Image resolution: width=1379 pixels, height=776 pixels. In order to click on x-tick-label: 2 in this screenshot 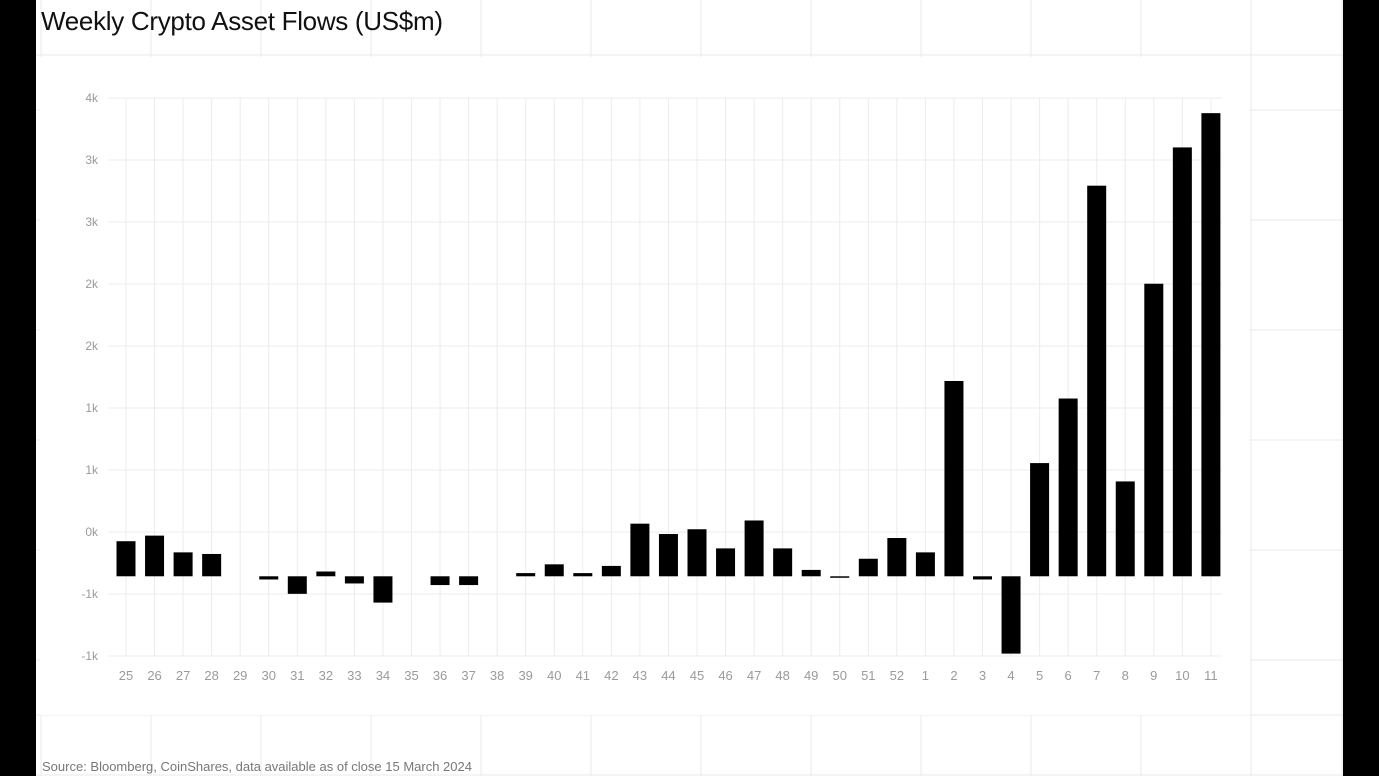, I will do `click(953, 675)`.